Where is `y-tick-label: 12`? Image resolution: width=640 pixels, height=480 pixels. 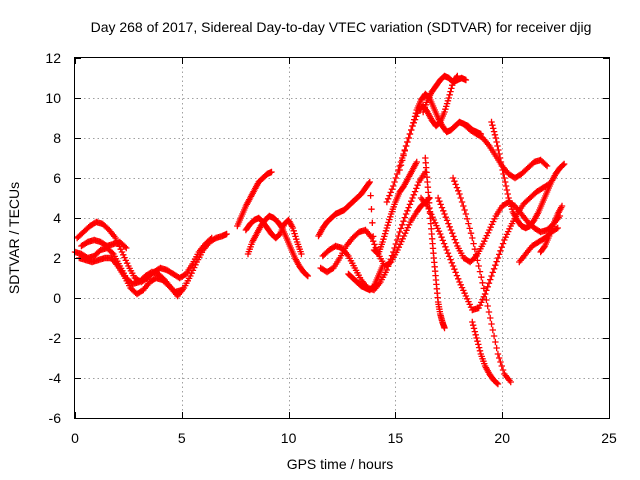 y-tick-label: 12 is located at coordinates (53, 58).